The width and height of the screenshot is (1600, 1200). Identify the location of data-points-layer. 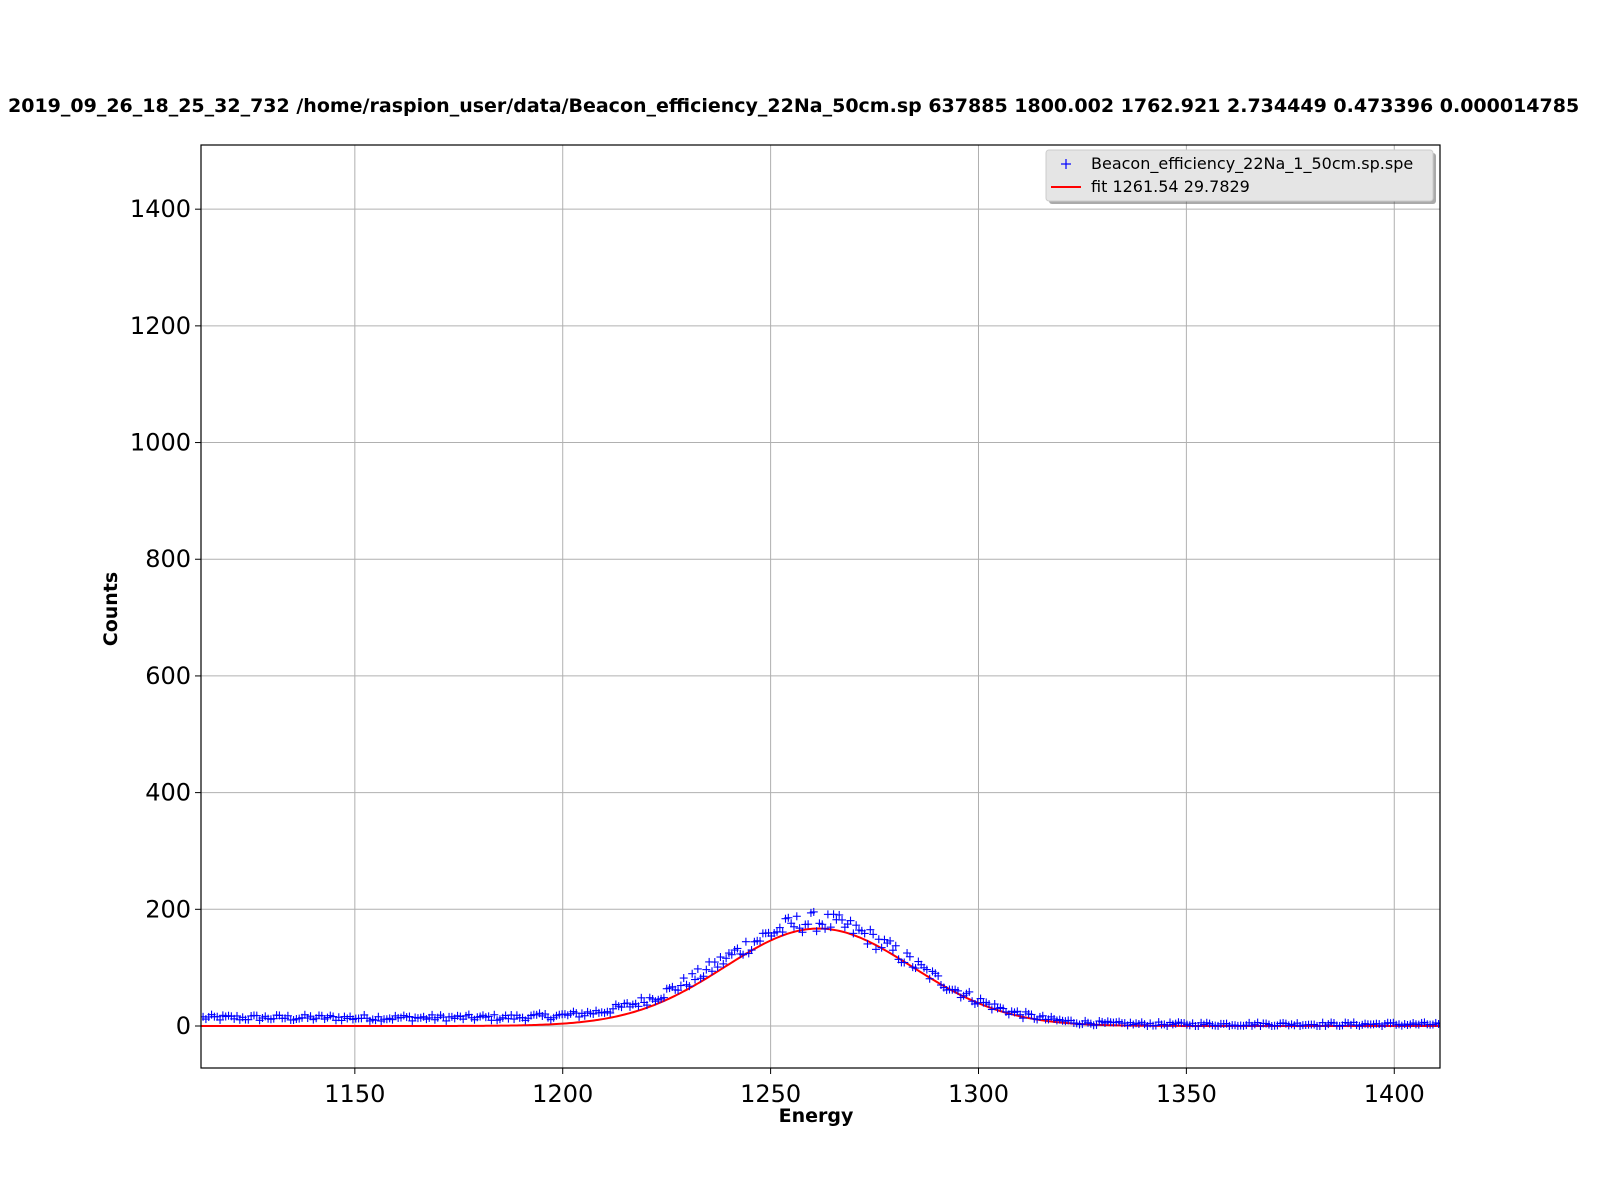
(820, 968).